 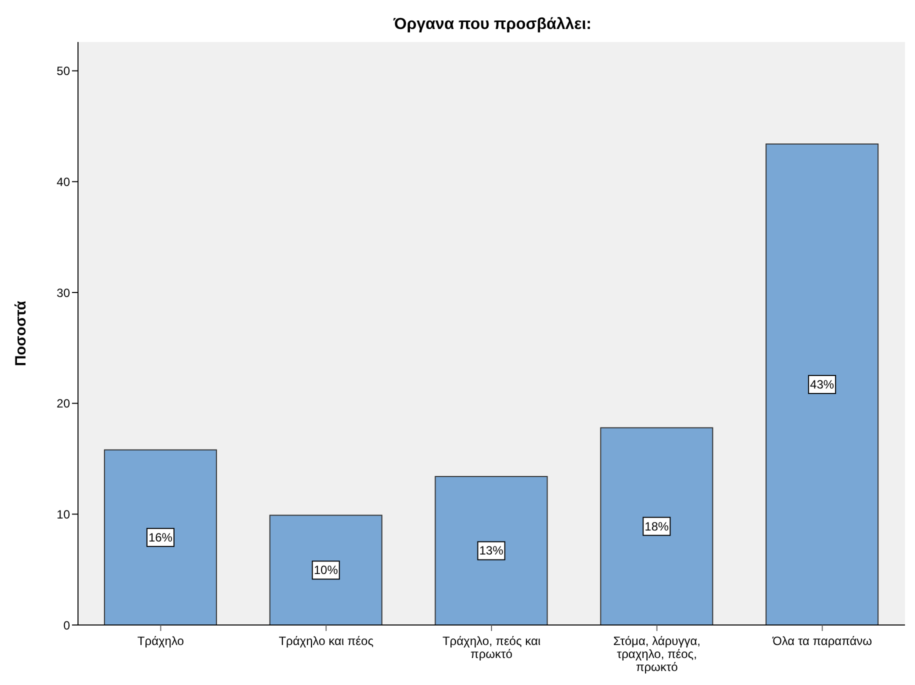 I want to click on y-tick-label: 10, so click(x=63, y=514).